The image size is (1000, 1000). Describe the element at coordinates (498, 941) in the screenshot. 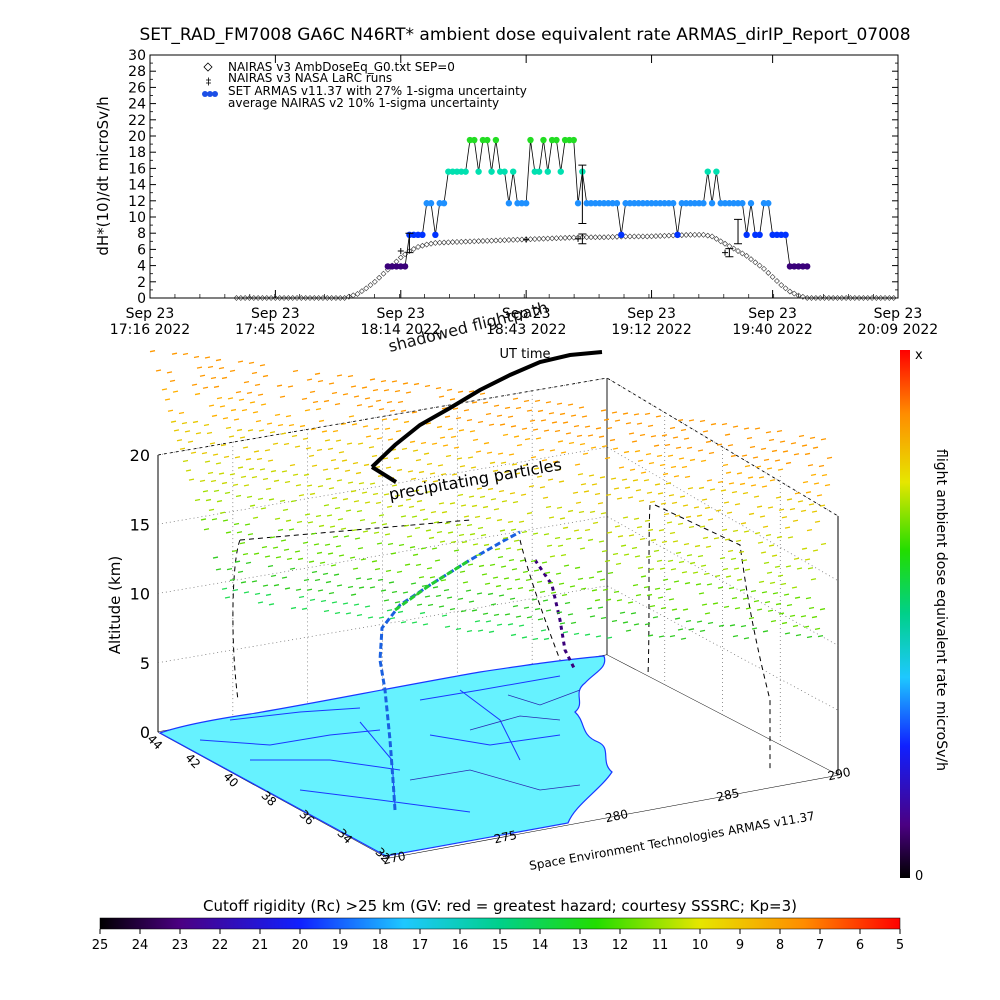

I see `cutoff-bar-ticks: 25 24 23 22 21 20 19 18 17 16 15 14 13 12 11 10 9 8 7 6 5` at that location.